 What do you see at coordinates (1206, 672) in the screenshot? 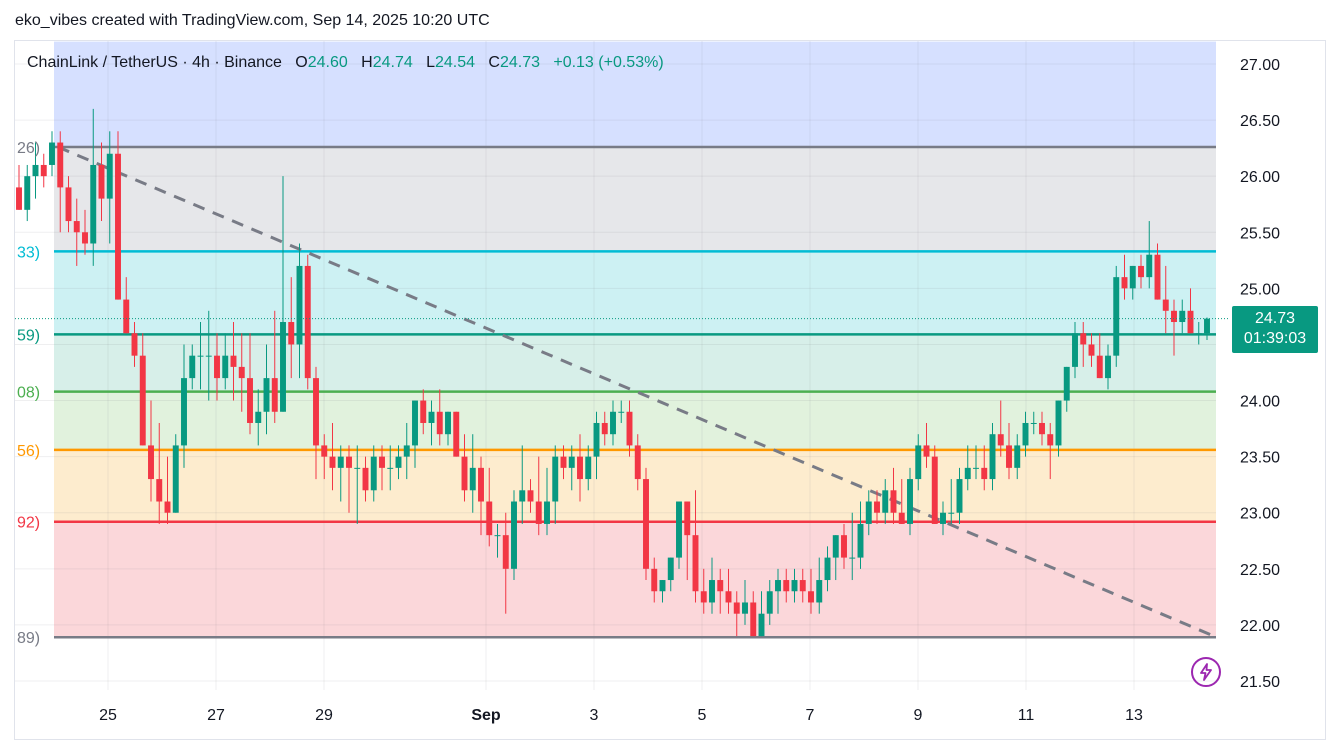
I see `lightning-bolt-button` at bounding box center [1206, 672].